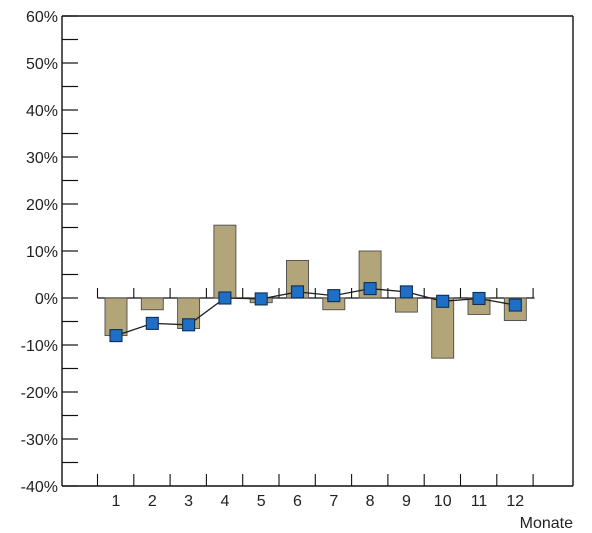 This screenshot has height=533, width=592. What do you see at coordinates (46, 299) in the screenshot?
I see `y-tick-label: 0%` at bounding box center [46, 299].